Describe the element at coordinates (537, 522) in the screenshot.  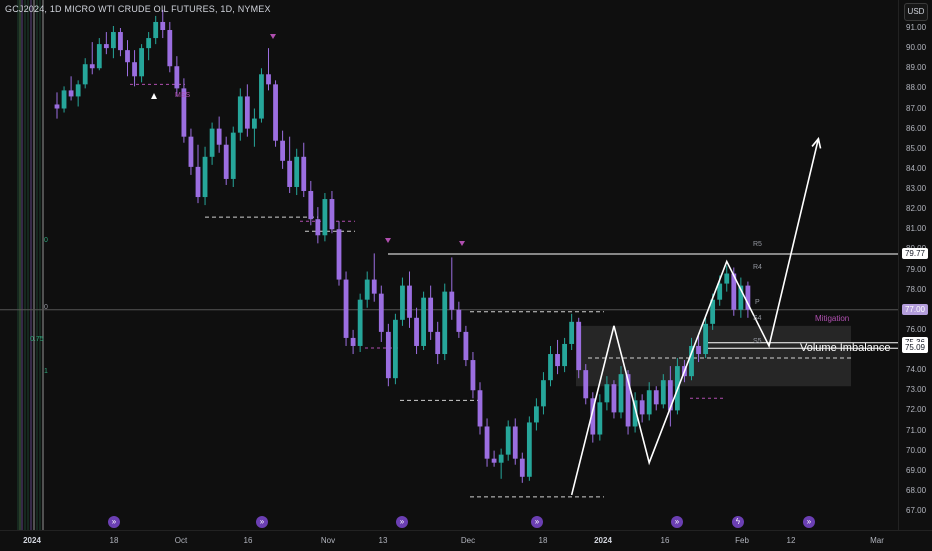
I see `event-icon-4: »` at that location.